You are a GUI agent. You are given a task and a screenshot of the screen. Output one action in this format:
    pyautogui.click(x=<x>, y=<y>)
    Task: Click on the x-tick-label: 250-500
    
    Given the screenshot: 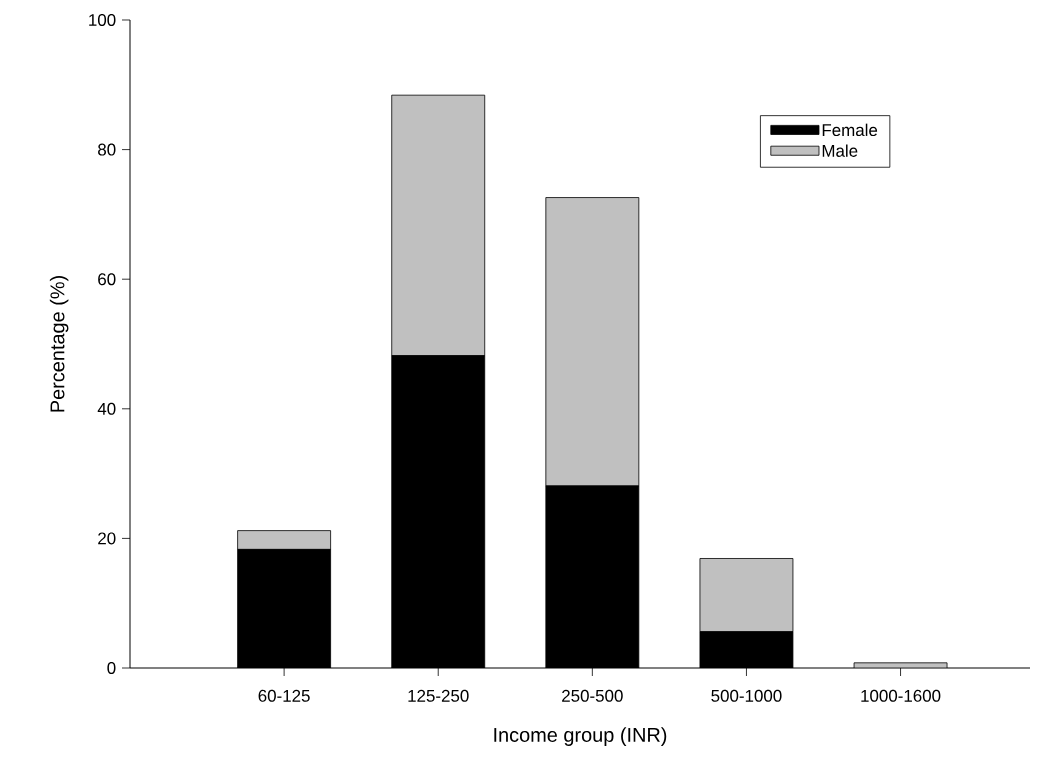 What is the action you would take?
    pyautogui.click(x=592, y=695)
    